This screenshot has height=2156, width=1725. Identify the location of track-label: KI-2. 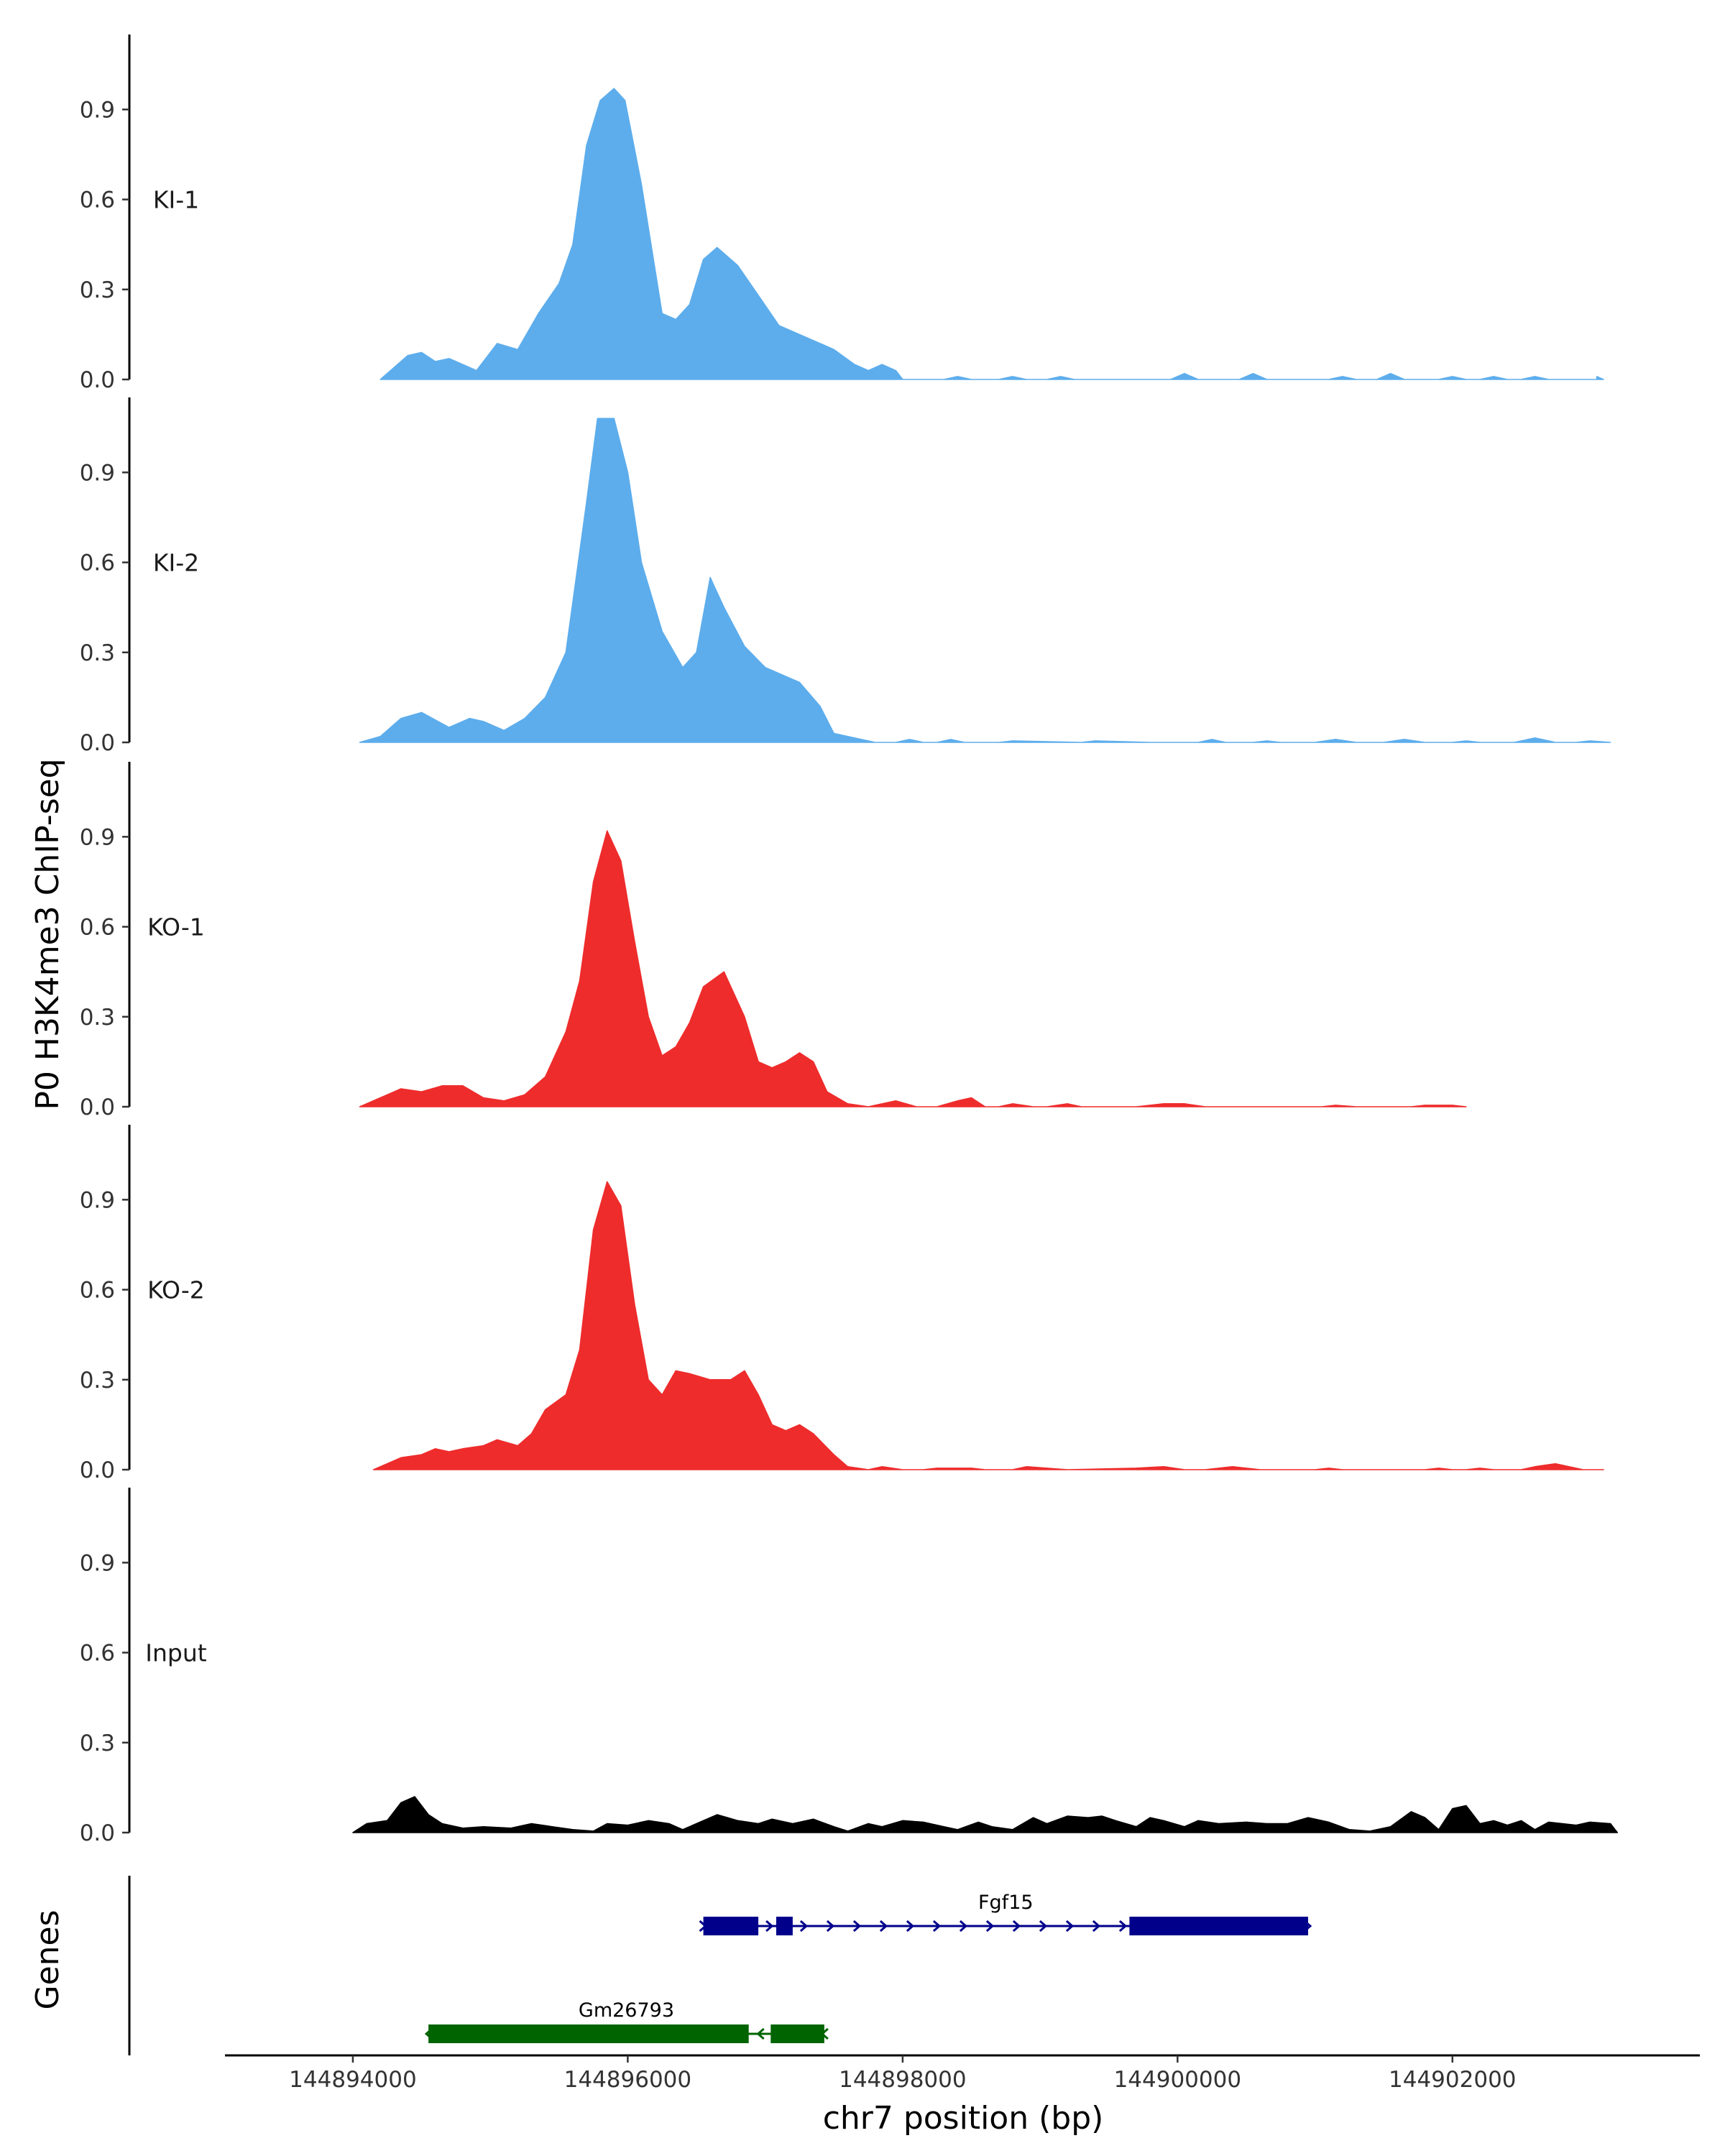
(176, 563).